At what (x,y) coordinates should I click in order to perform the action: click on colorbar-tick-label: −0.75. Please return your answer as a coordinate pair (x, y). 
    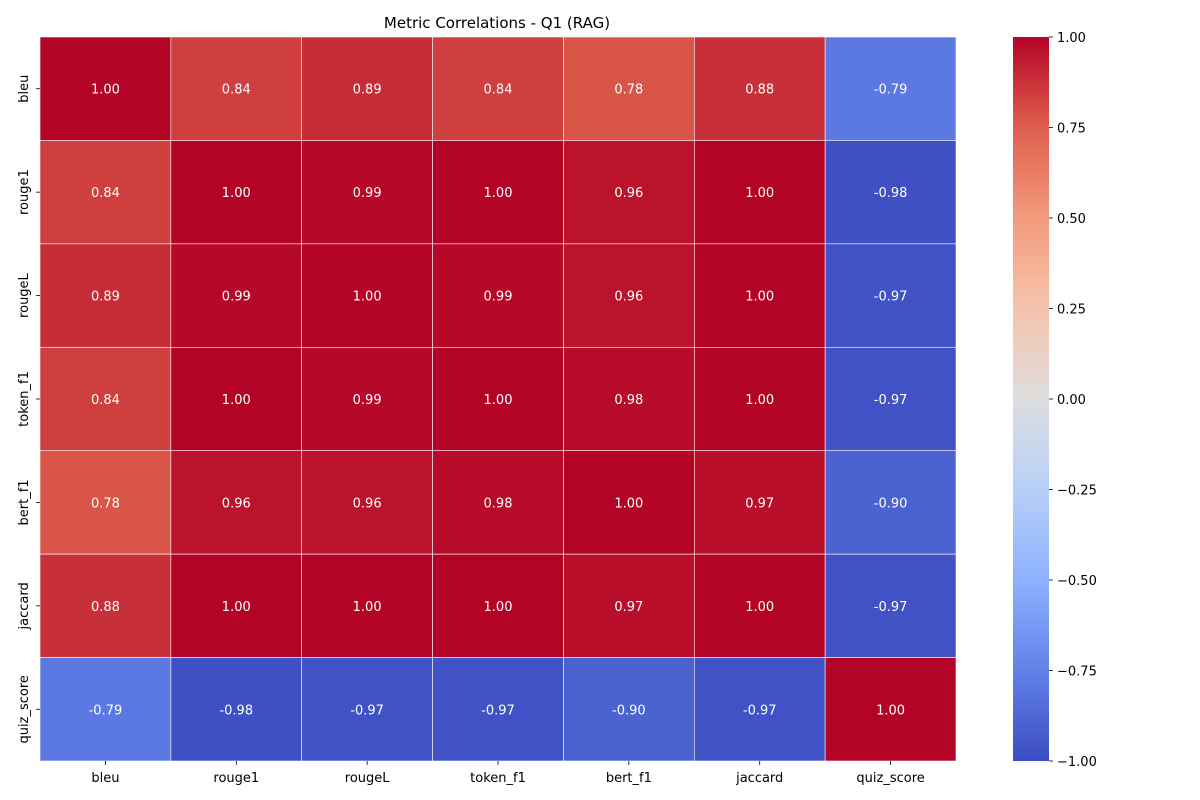
    Looking at the image, I should click on (1077, 672).